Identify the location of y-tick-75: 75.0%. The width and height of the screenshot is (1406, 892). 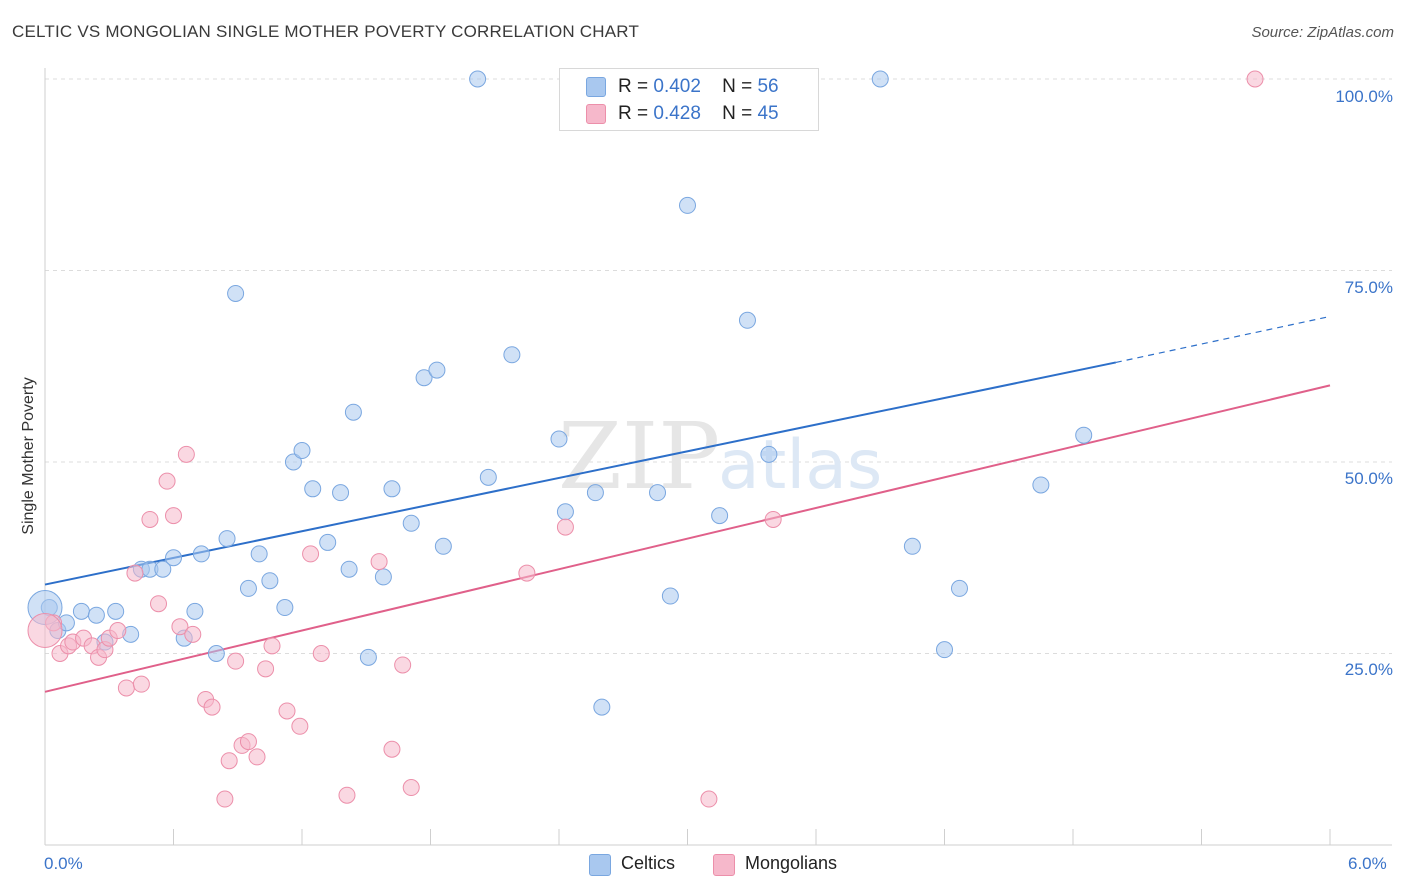
(1368, 287).